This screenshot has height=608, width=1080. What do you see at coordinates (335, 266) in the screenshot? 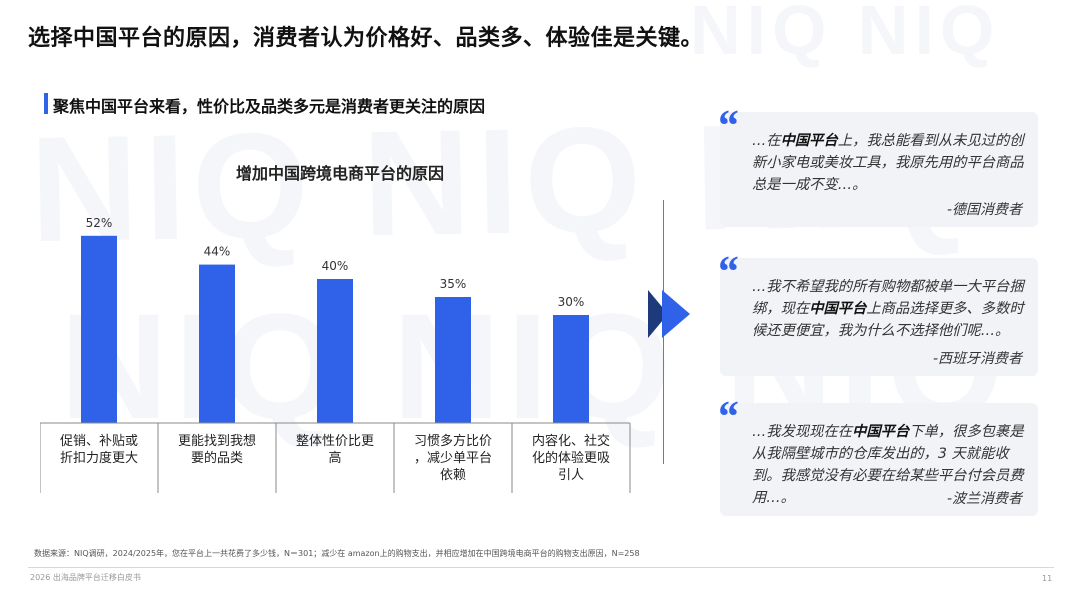
I see `bar-value-label: 40%` at bounding box center [335, 266].